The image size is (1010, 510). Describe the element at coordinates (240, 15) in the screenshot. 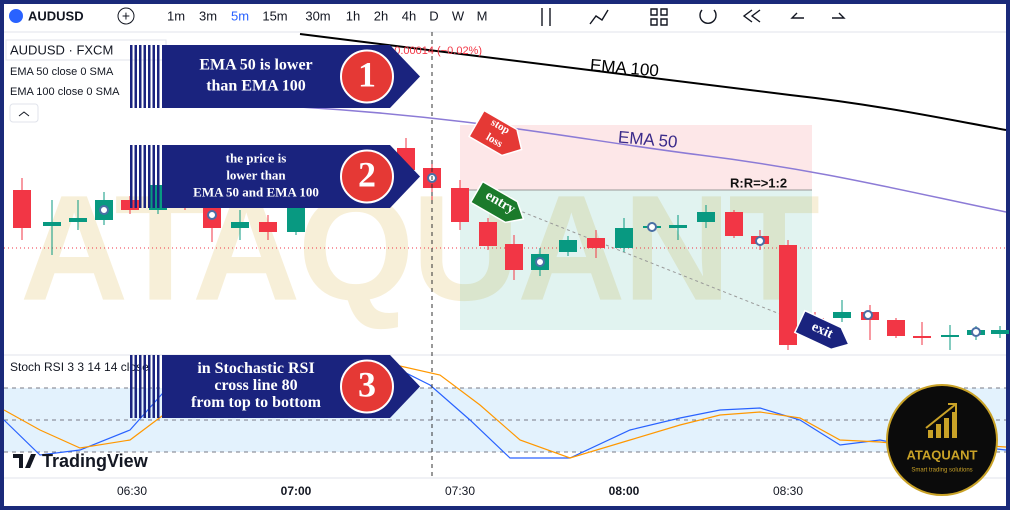

I see `interval: 5m` at that location.